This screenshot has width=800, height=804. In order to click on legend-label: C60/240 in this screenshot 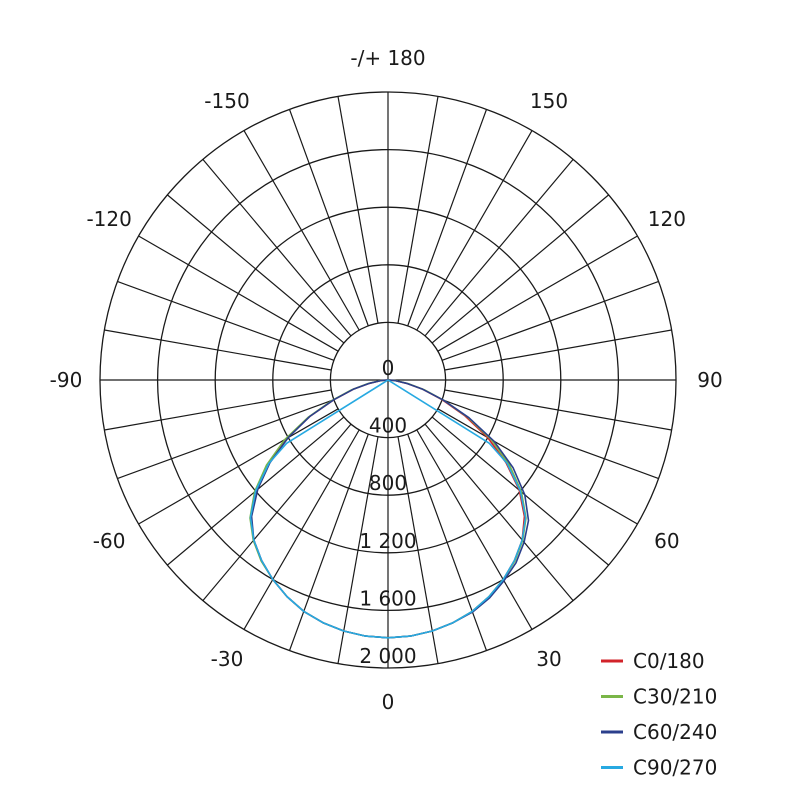, I will do `click(675, 732)`.